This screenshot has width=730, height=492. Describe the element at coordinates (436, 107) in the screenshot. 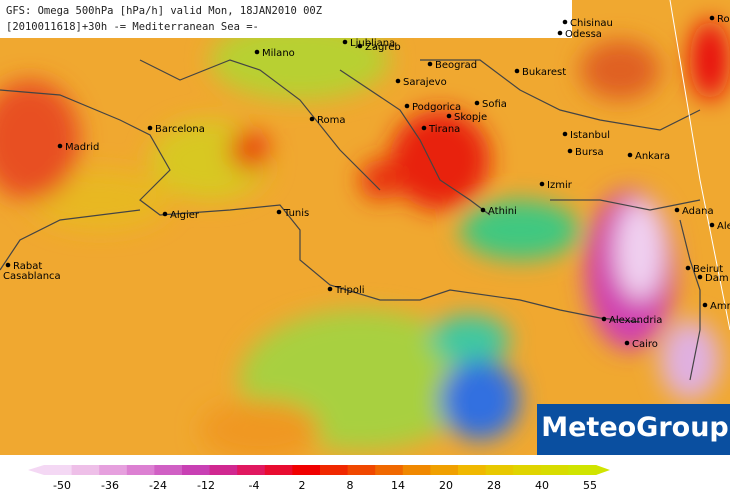

I see `city-label: Podgorica` at that location.